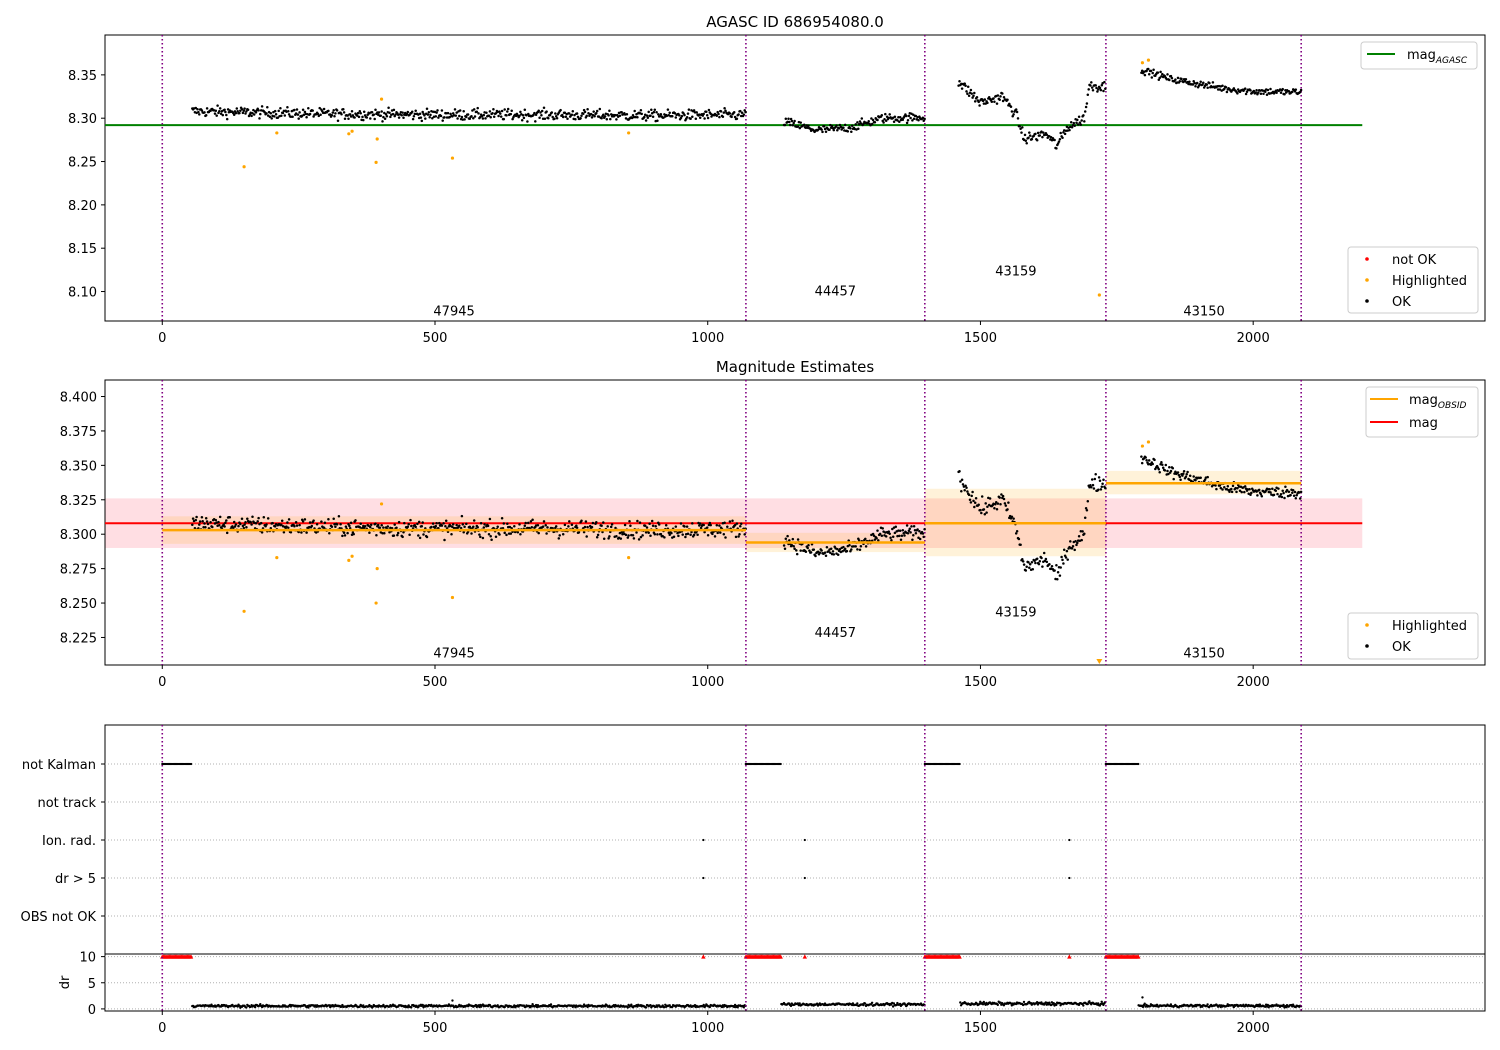 The height and width of the screenshot is (1050, 1500). I want to click on dr-clipped-marker, so click(780, 956).